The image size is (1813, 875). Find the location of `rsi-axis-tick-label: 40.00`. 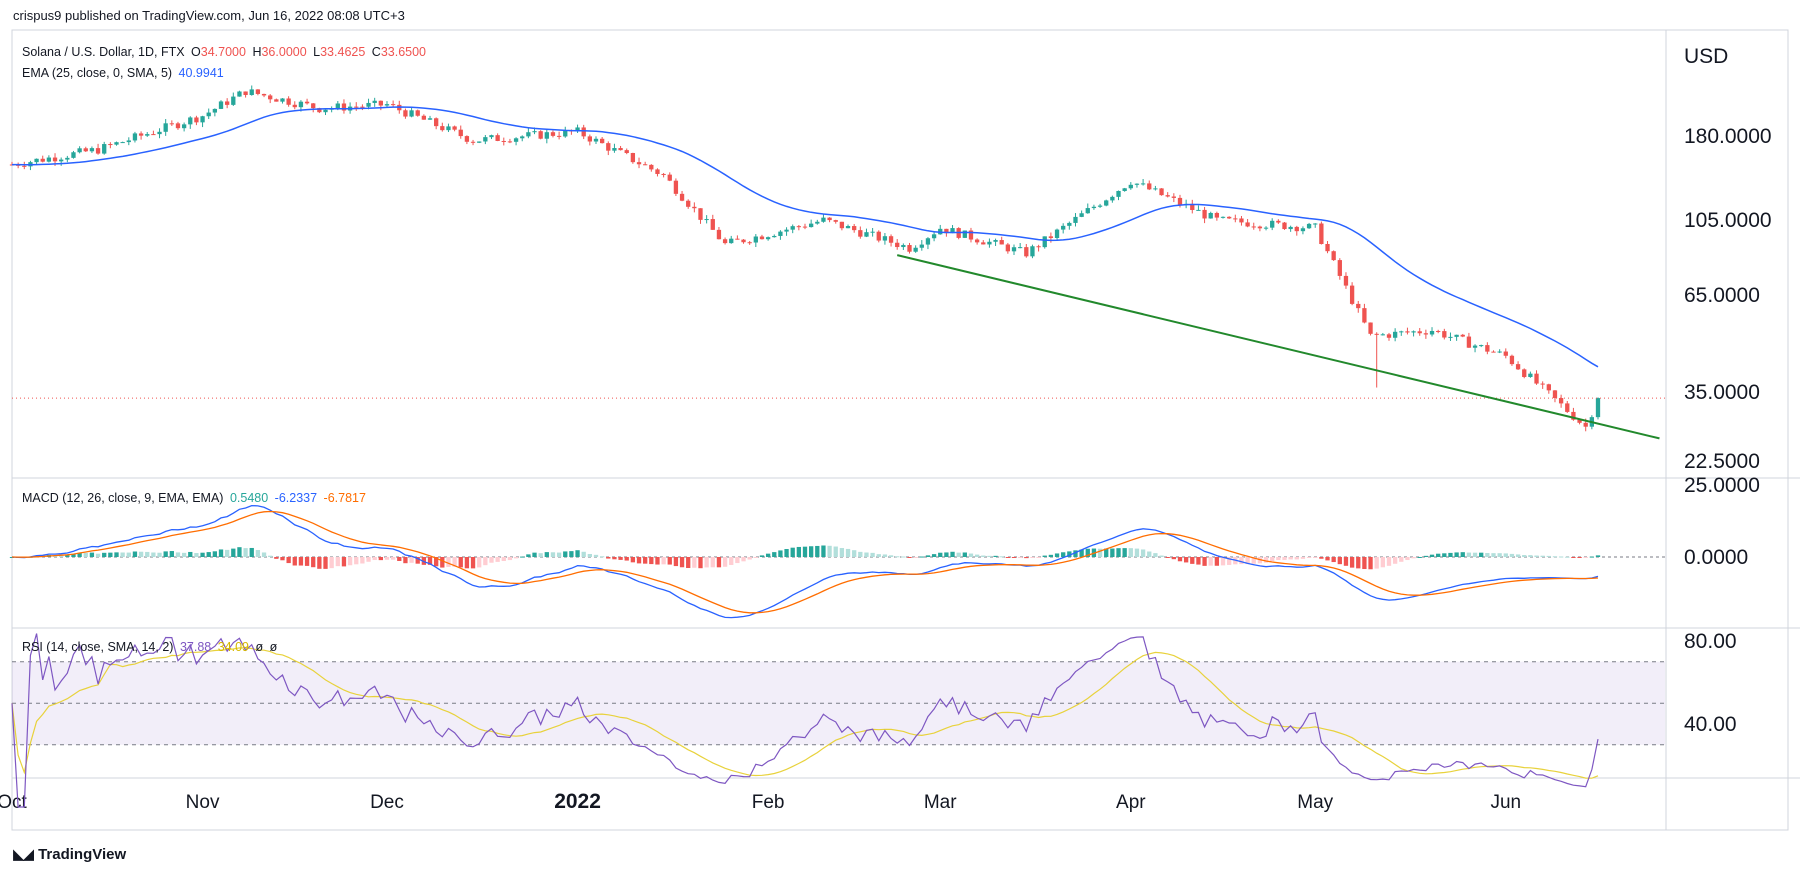

rsi-axis-tick-label: 40.00 is located at coordinates (1710, 724).